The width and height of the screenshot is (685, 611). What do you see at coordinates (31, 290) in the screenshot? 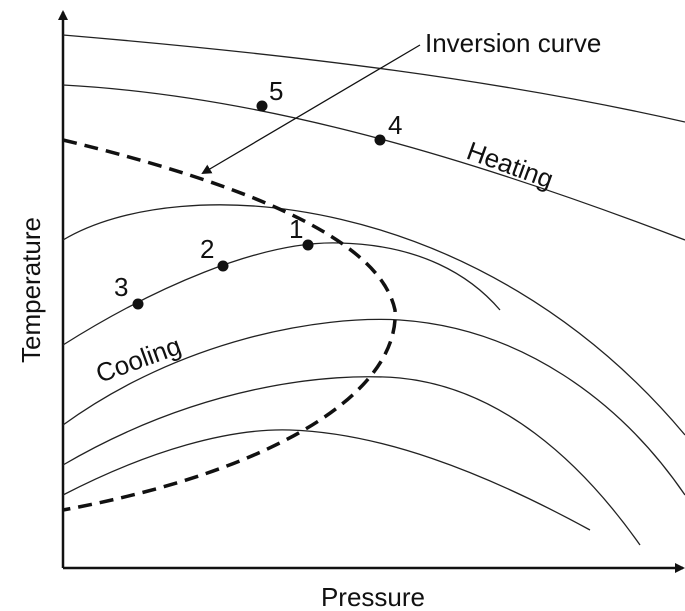
I see `y-axis-label: Temperature` at bounding box center [31, 290].